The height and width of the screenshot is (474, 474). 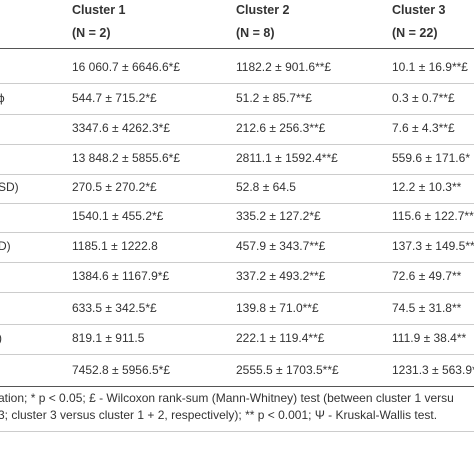 What do you see at coordinates (423, 128) in the screenshot?
I see `table-cell: 7.6 ± 4.3**£` at bounding box center [423, 128].